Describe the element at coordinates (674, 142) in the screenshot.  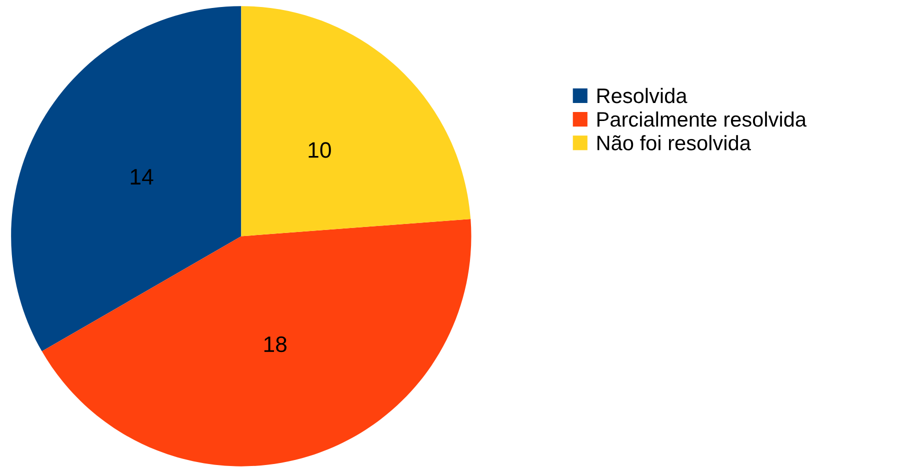
I see `legend-label: Não foi resolvida` at that location.